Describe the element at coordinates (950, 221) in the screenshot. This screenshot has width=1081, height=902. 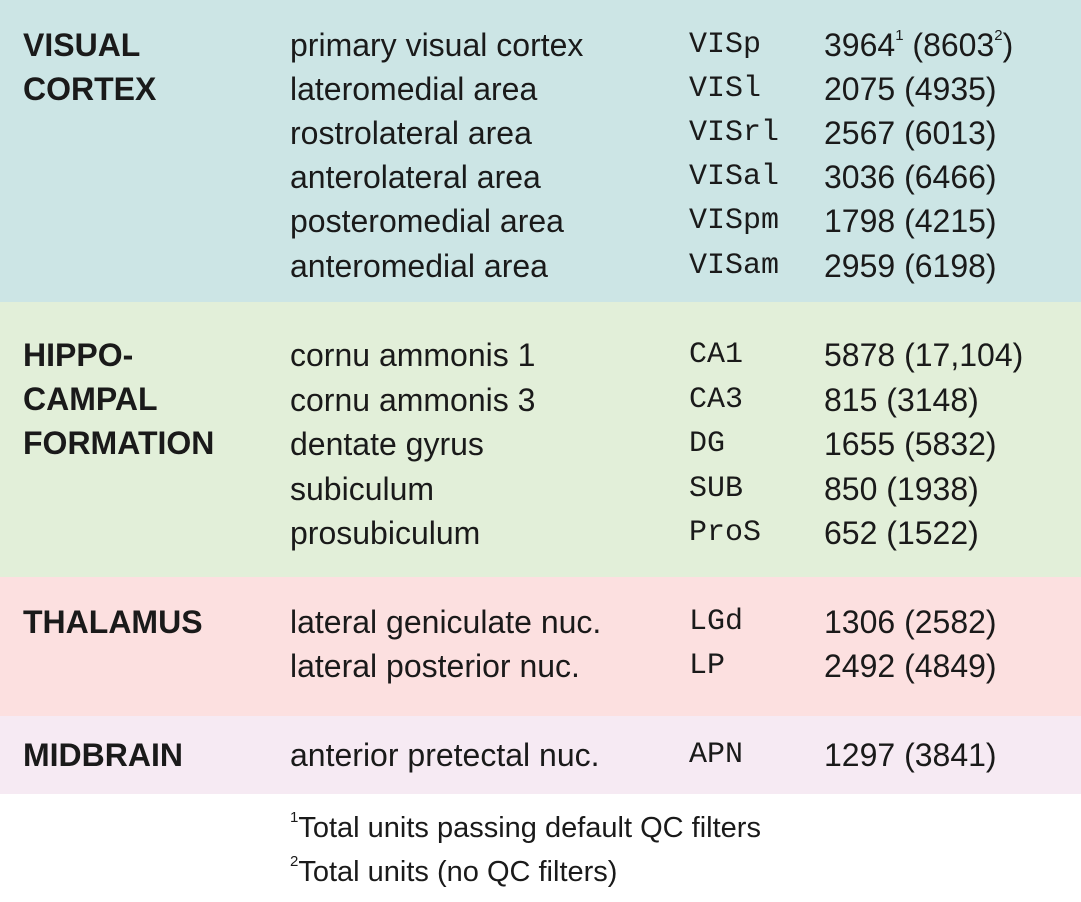
I see `total-value: 4215` at that location.